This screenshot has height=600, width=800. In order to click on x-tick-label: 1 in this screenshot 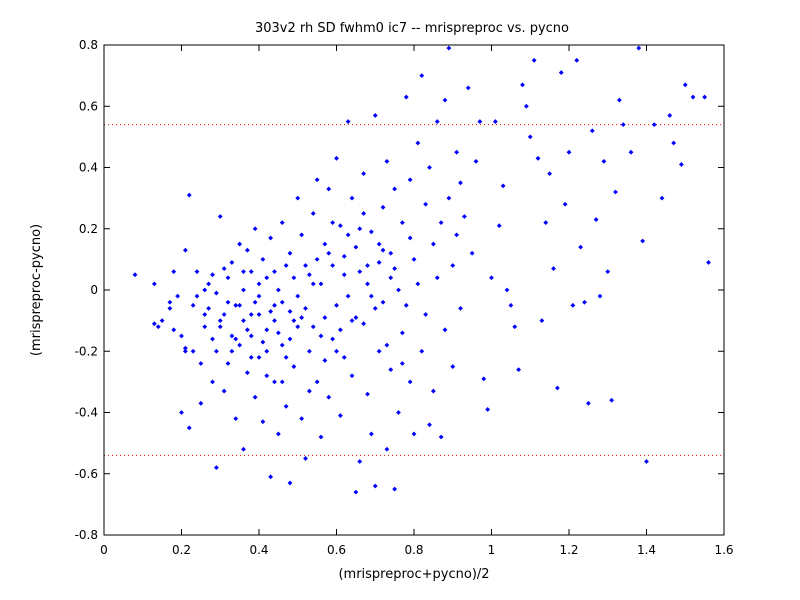, I will do `click(492, 550)`.